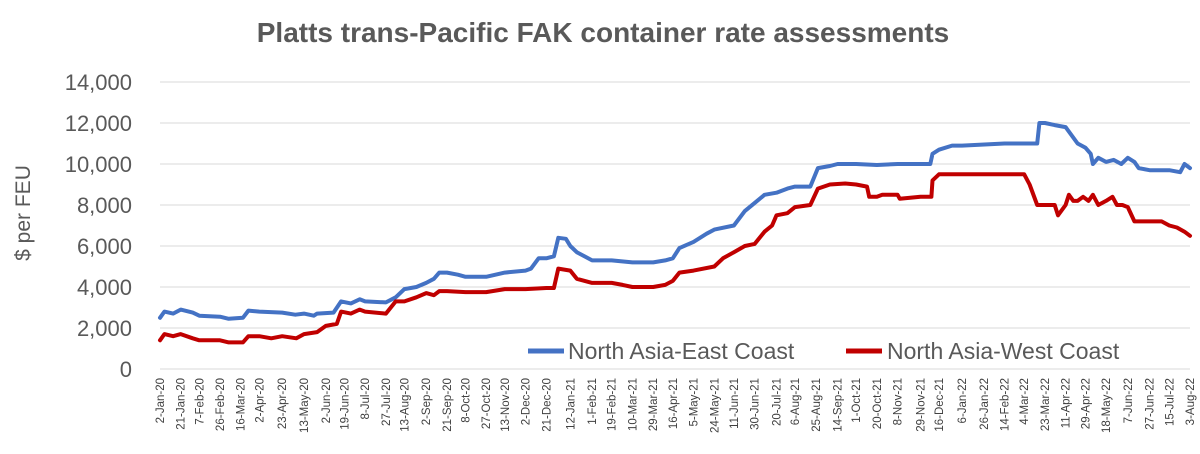 The height and width of the screenshot is (454, 1200). What do you see at coordinates (796, 401) in the screenshot?
I see `x-tick-label: 6-Aug-21` at bounding box center [796, 401].